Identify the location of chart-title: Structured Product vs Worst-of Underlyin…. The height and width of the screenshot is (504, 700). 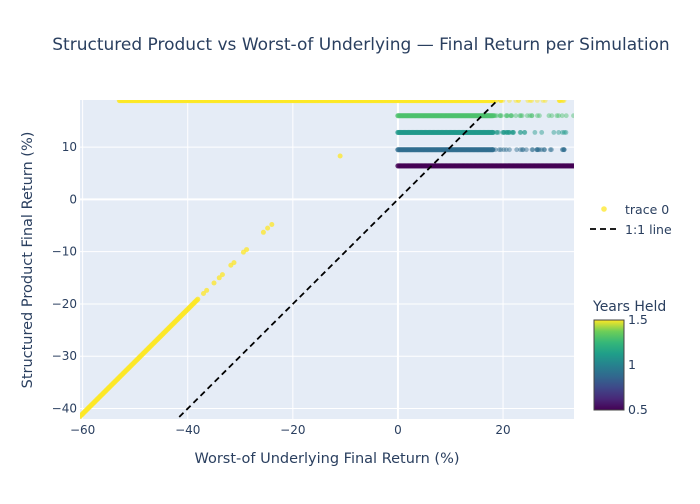
(360, 45).